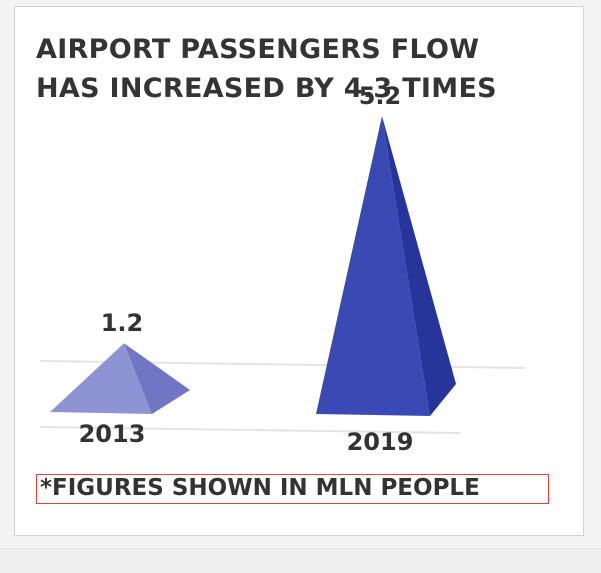 Image resolution: width=601 pixels, height=573 pixels. I want to click on value-label-2019: 5.2, so click(380, 96).